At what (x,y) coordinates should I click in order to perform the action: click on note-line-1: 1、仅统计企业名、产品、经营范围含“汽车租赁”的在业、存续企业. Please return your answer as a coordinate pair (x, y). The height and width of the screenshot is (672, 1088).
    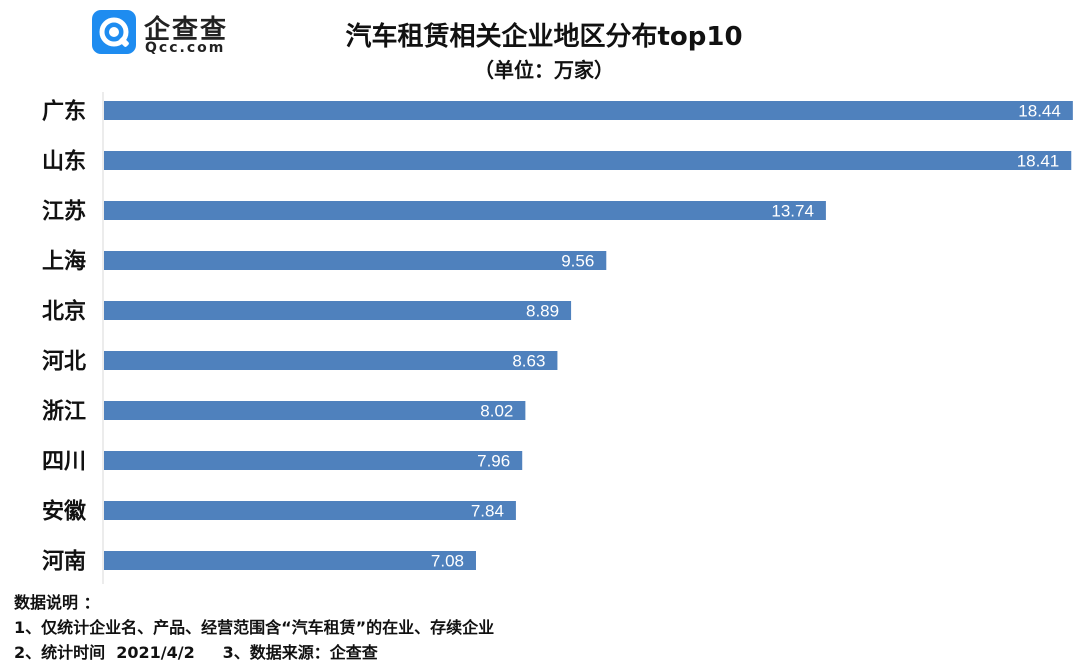
    Looking at the image, I should click on (254, 627).